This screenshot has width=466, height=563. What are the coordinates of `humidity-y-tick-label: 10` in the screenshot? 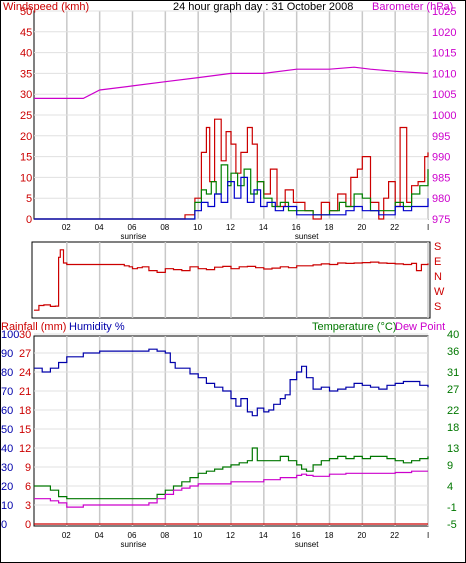 It's located at (7, 506).